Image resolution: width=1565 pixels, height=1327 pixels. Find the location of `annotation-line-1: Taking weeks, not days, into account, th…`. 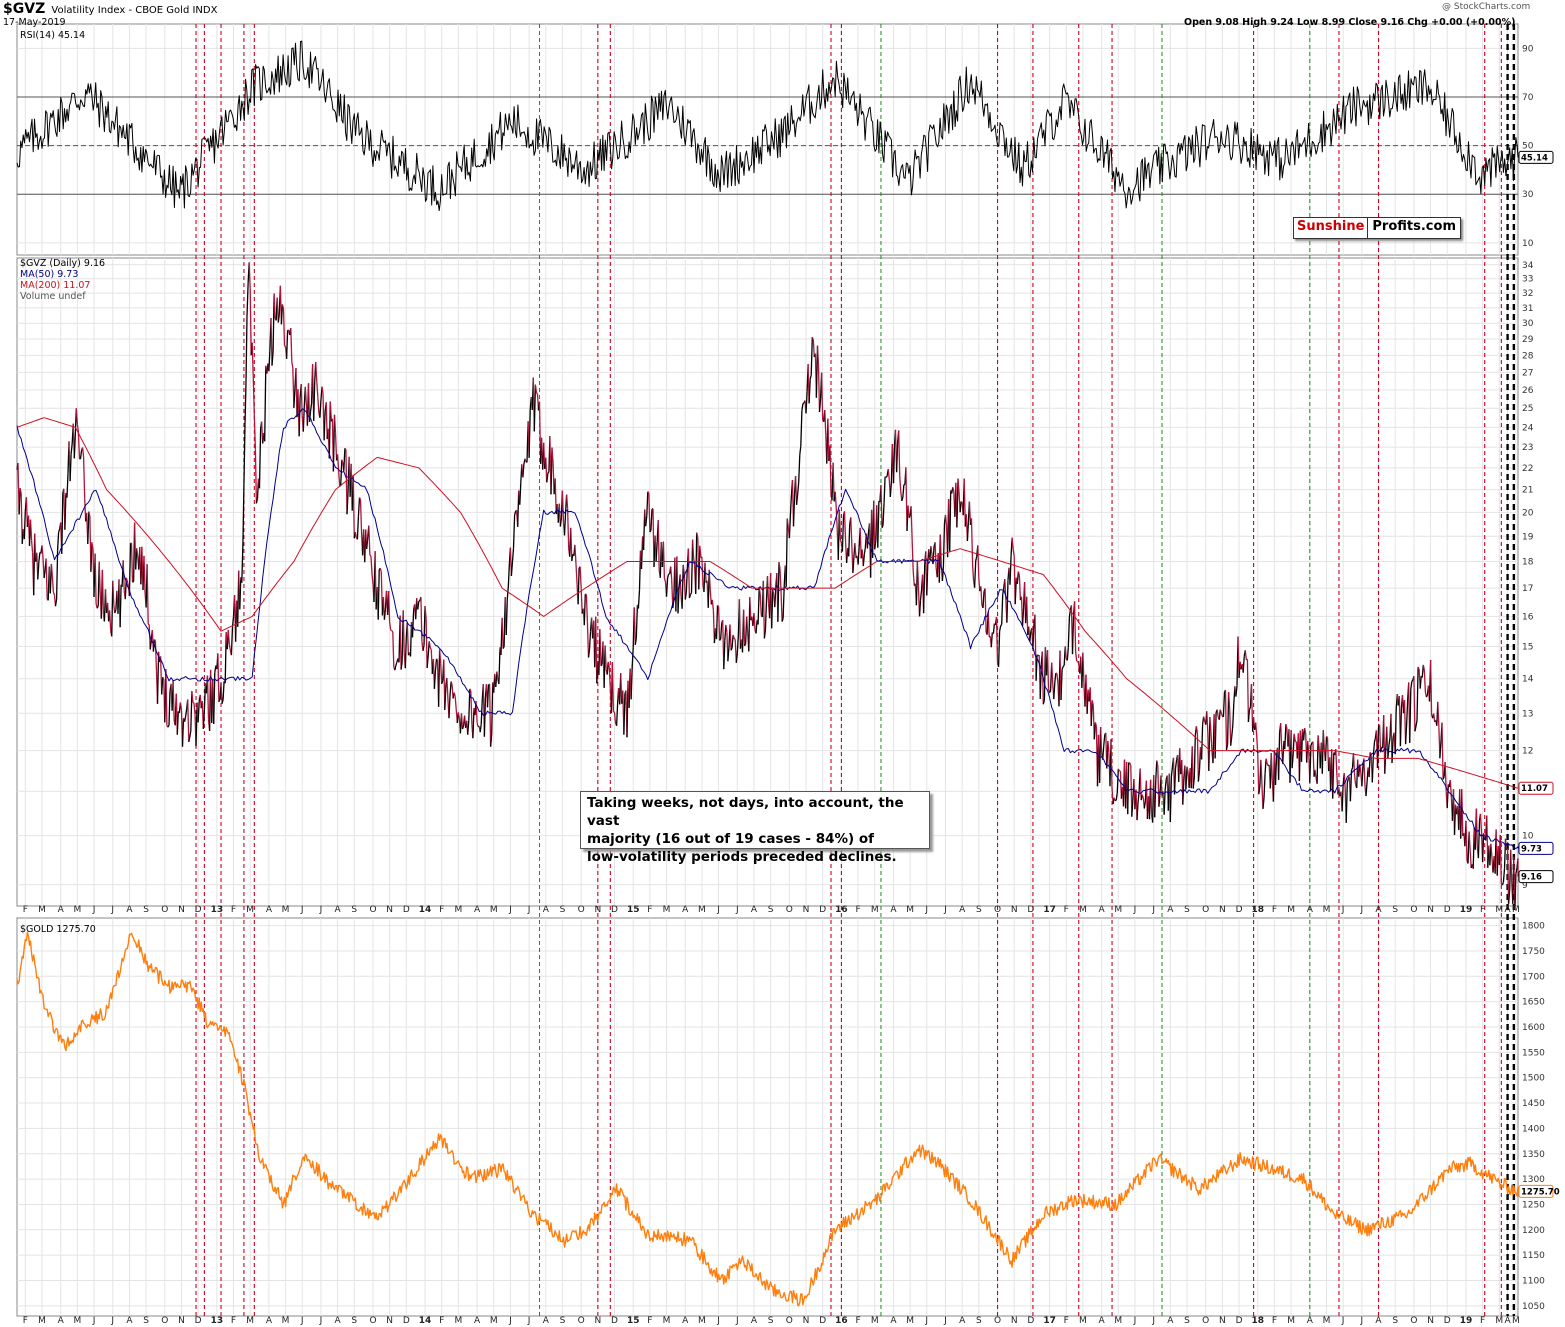

annotation-line-1: Taking weeks, not days, into account, th… is located at coordinates (745, 812).